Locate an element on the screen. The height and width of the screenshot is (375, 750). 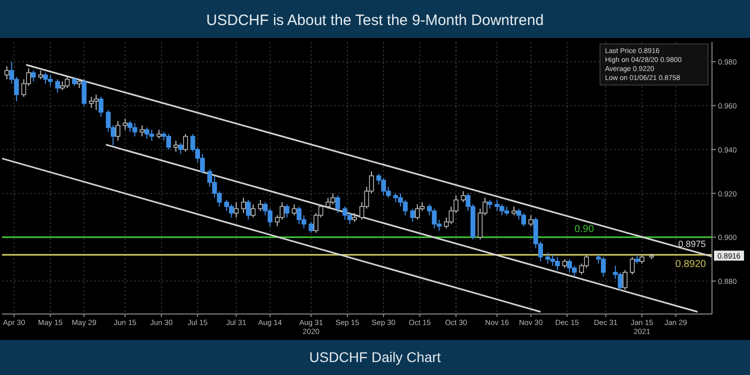
chart-title: USDCHF is About the Test the 9-Month Downtrend is located at coordinates (375, 20).